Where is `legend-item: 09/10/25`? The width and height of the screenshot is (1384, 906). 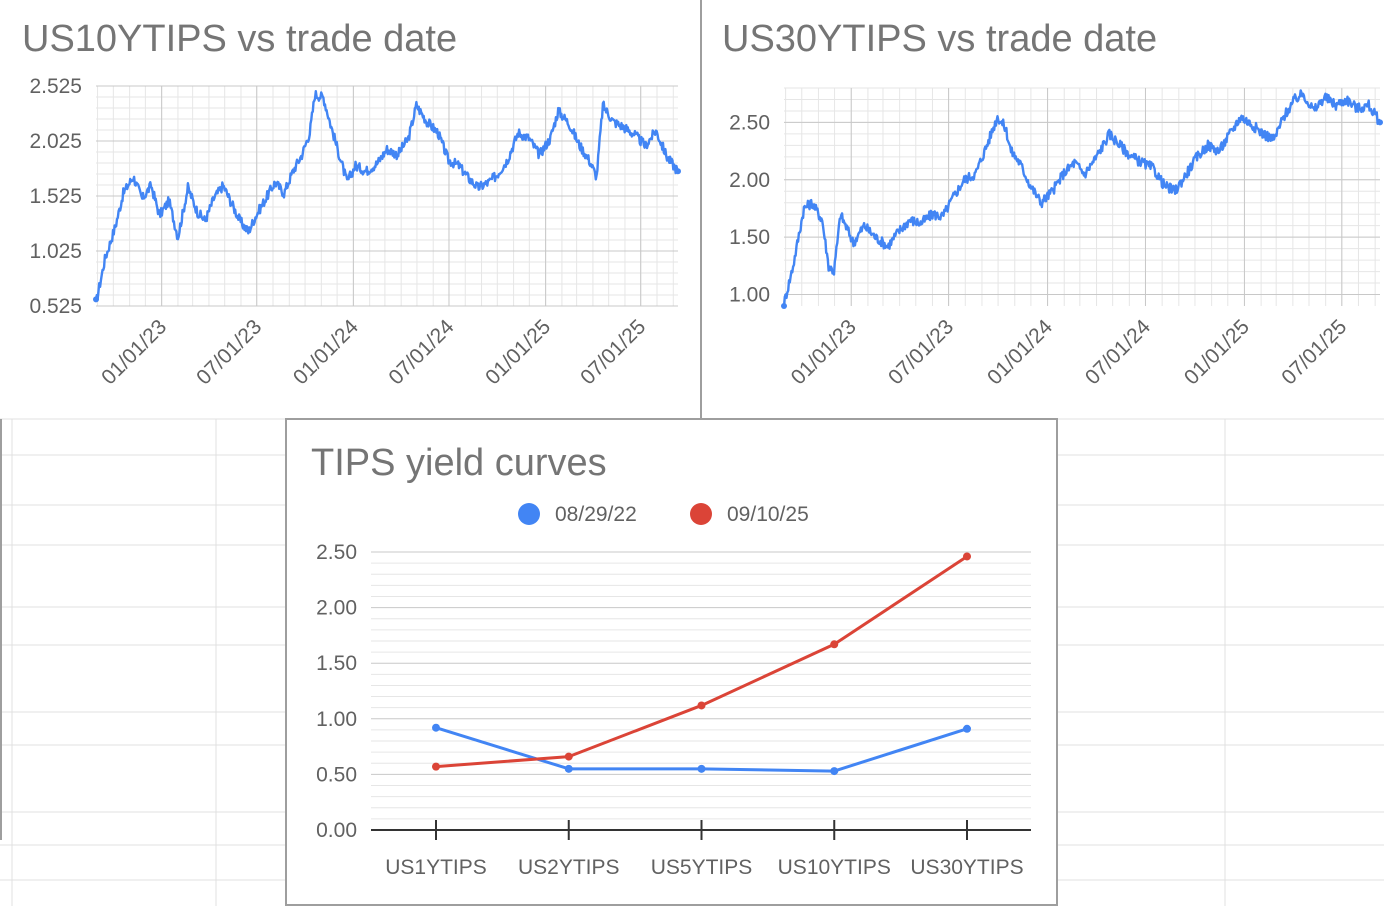
legend-item: 09/10/25 is located at coordinates (749, 514).